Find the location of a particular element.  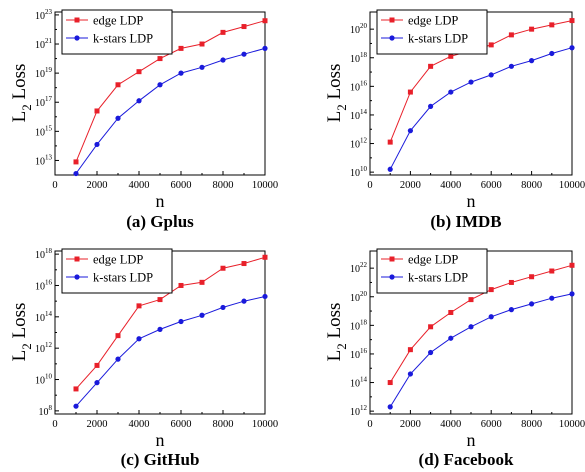

y-tick-label: 1012 is located at coordinates (359, 411).